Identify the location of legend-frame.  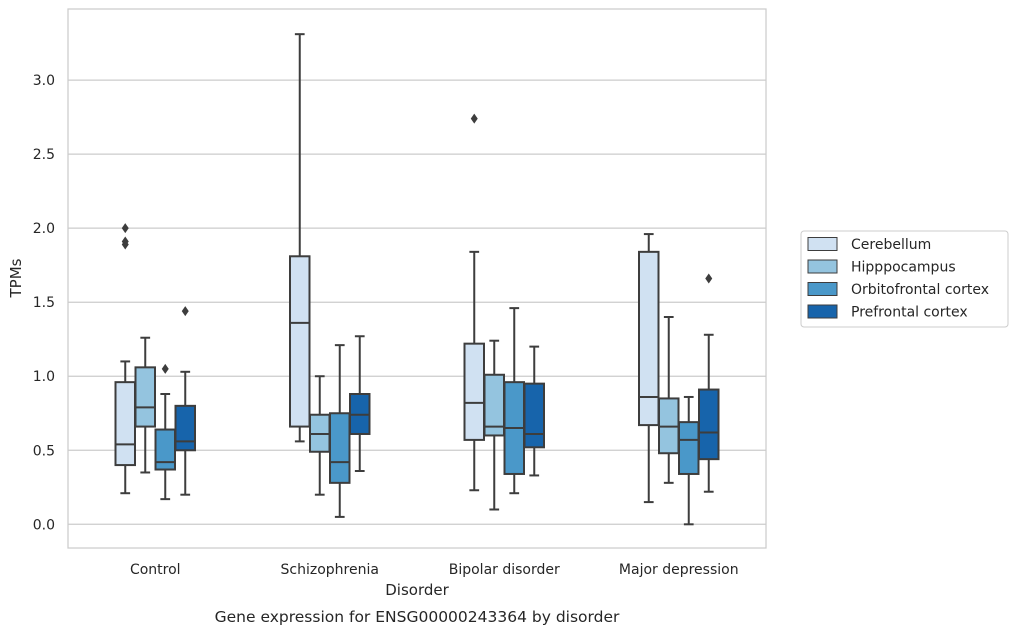
(904, 279).